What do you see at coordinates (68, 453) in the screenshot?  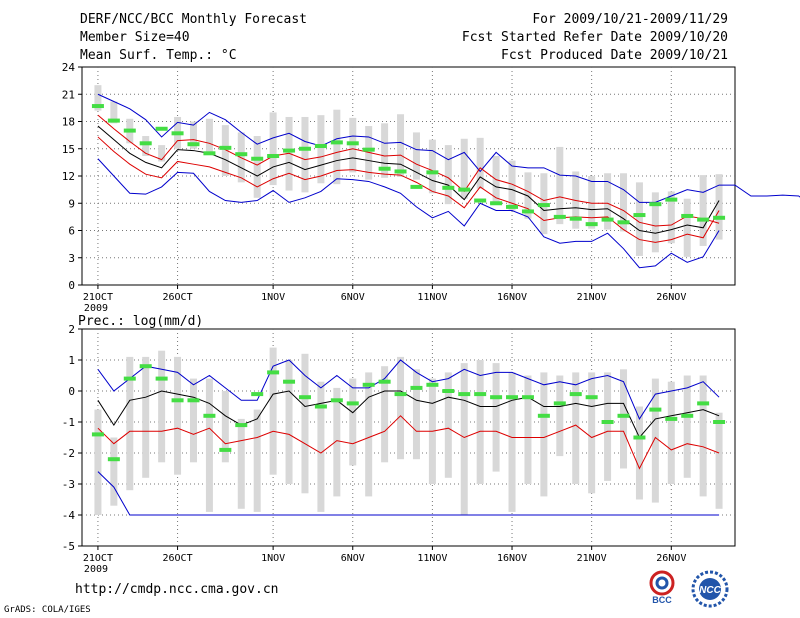 I see `y-tick-label: -2` at bounding box center [68, 453].